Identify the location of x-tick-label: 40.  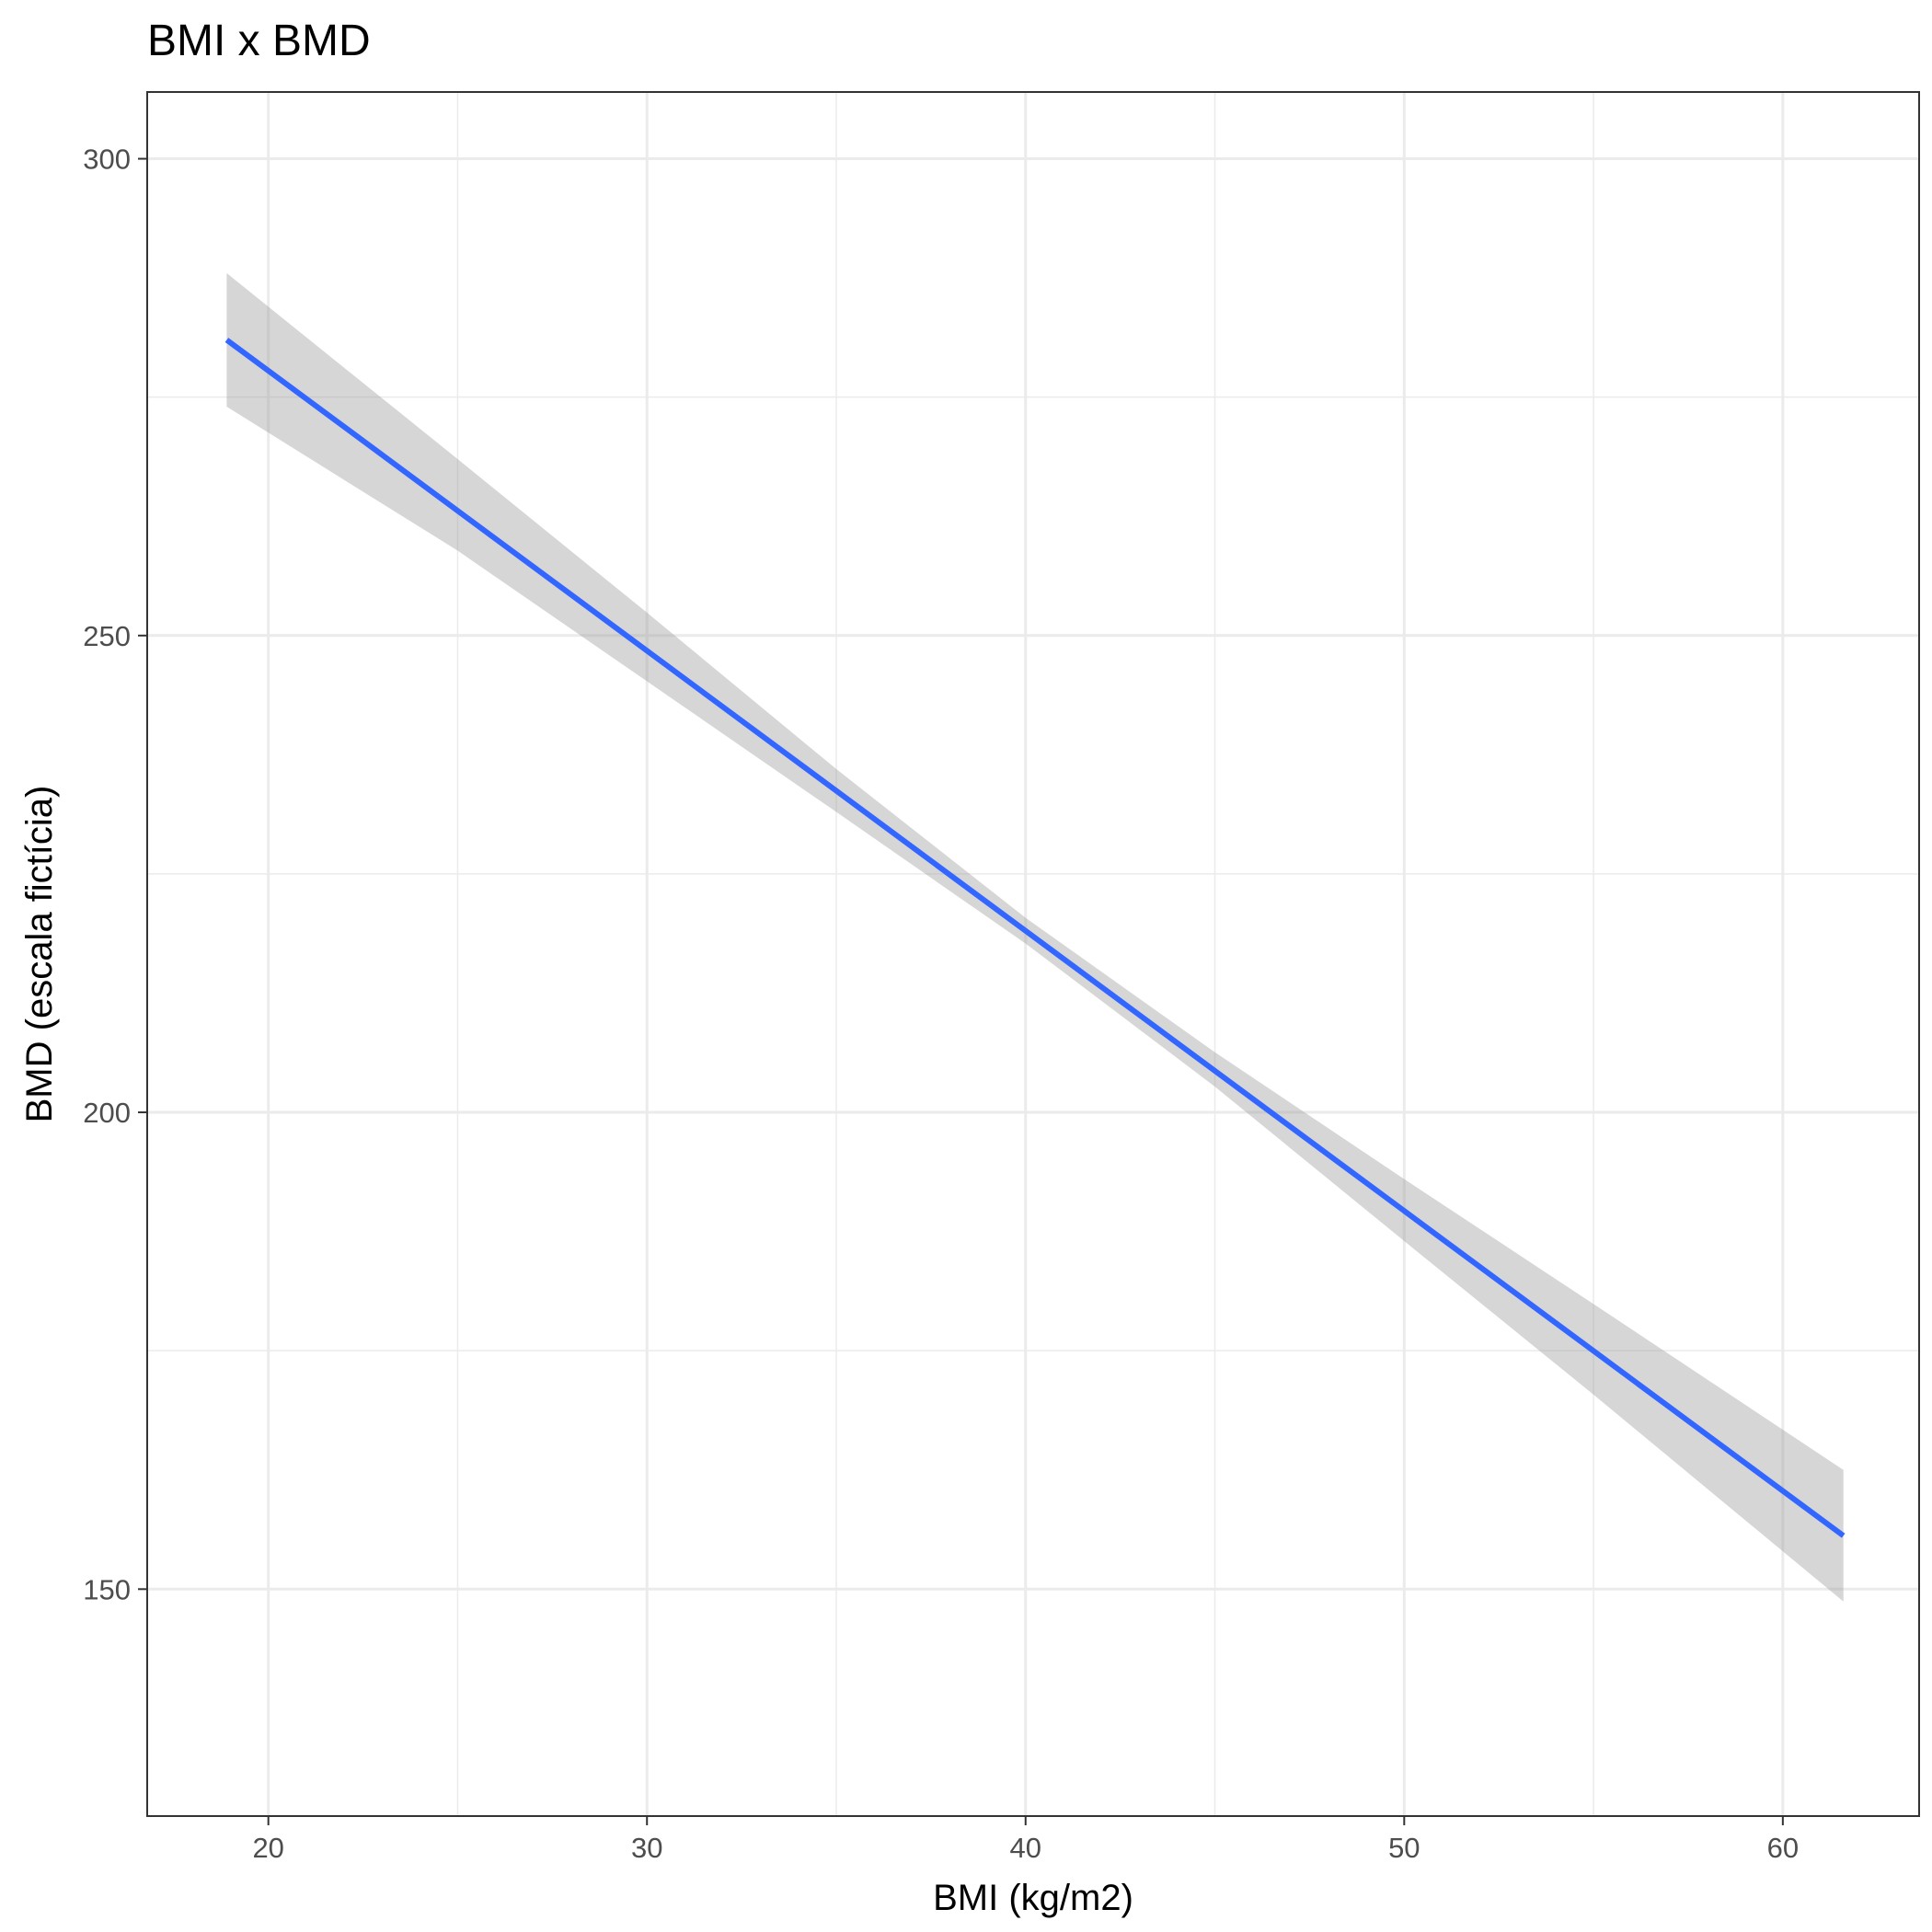
(1025, 1848).